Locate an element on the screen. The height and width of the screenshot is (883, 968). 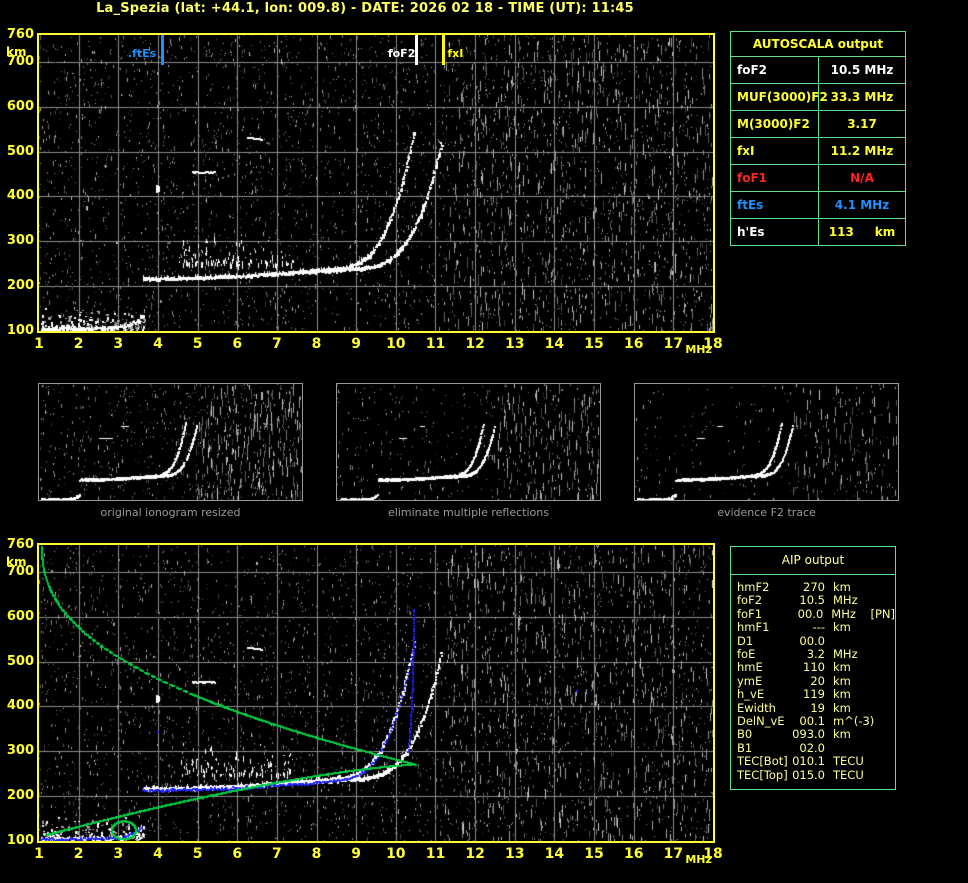
aip-param-value: 3.2 is located at coordinates (815, 654).